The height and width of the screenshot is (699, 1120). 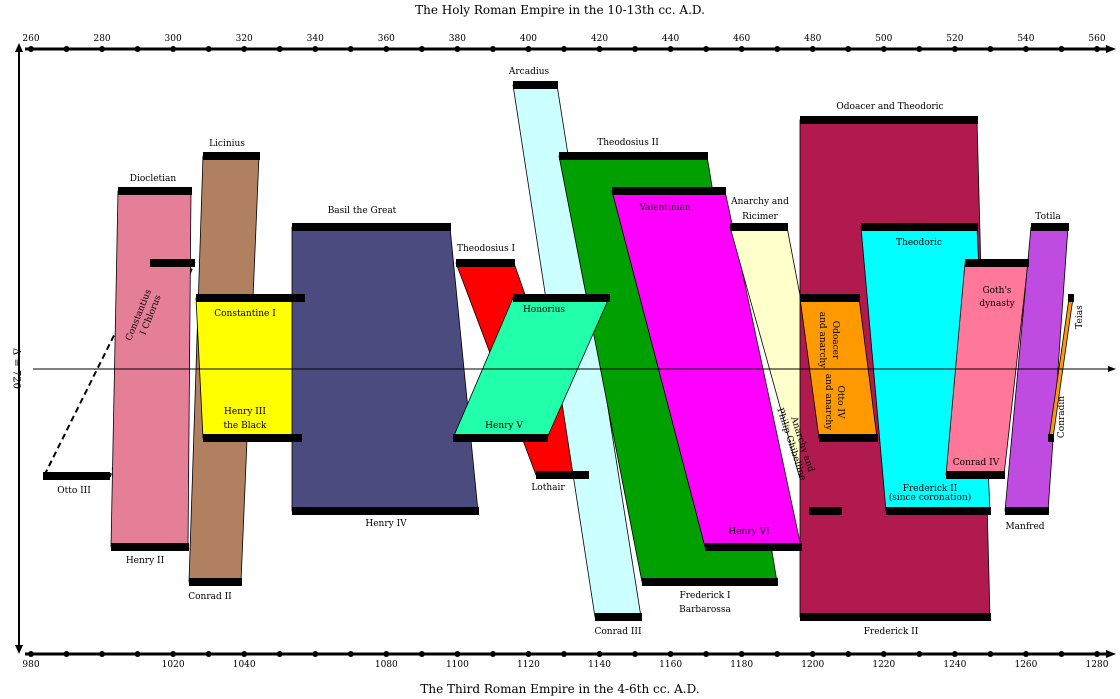 I want to click on bar-theodoric-top, so click(x=919, y=227).